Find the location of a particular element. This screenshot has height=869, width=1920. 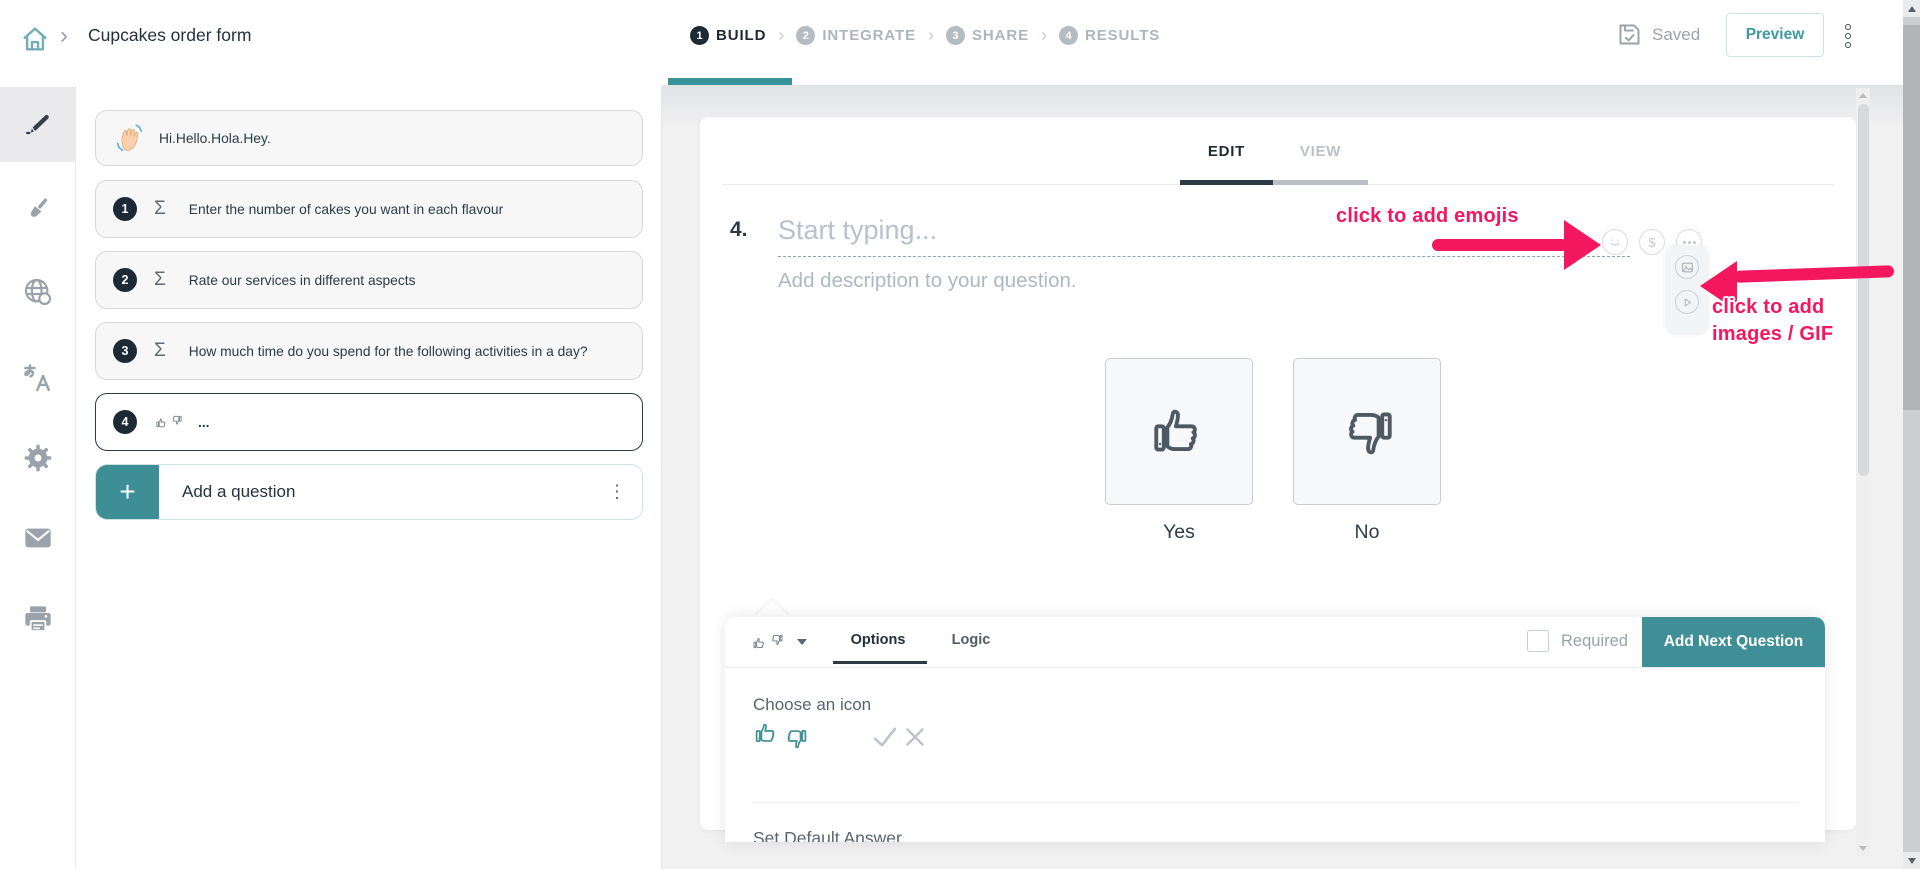

thumbs-down-icon is located at coordinates (1370, 432).